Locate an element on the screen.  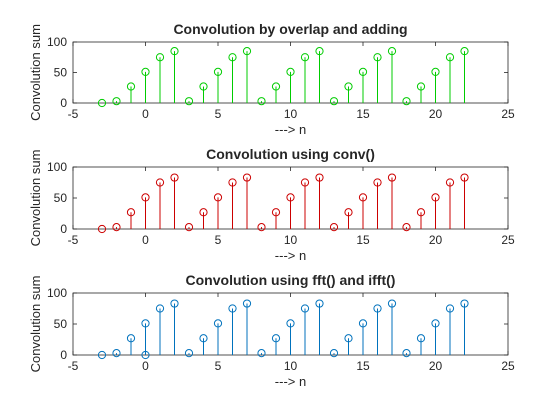
chart-title: Convolution using fft() and ifft() is located at coordinates (291, 280).